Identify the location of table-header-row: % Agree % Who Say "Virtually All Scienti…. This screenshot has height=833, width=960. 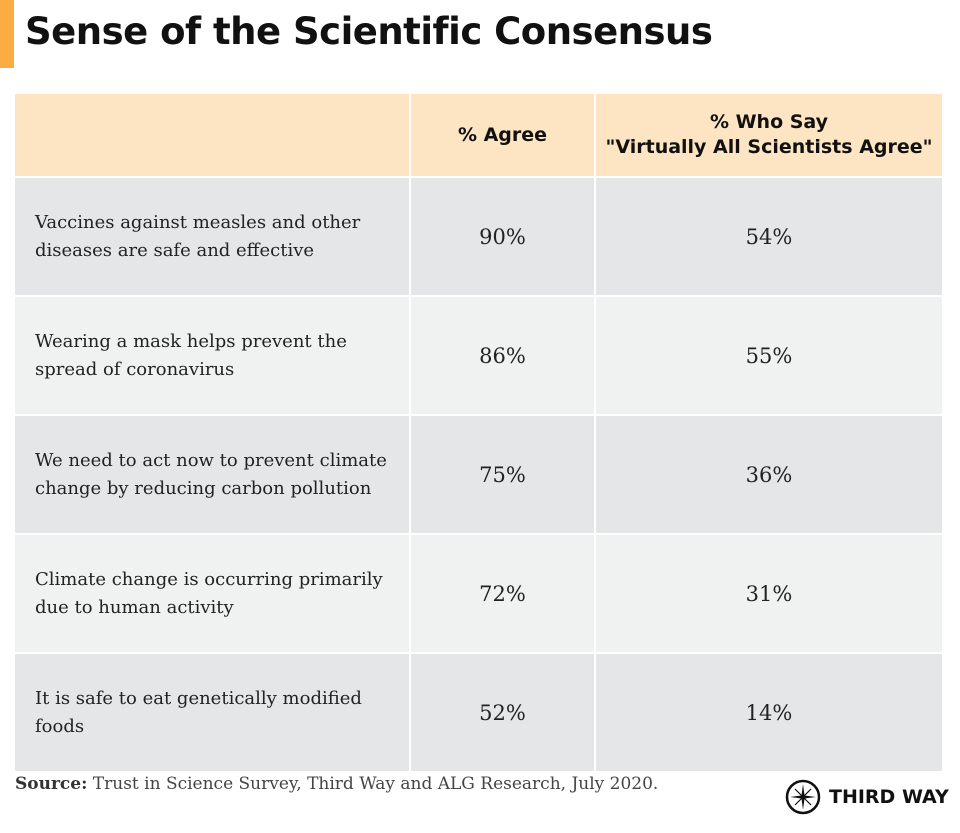
(478, 135).